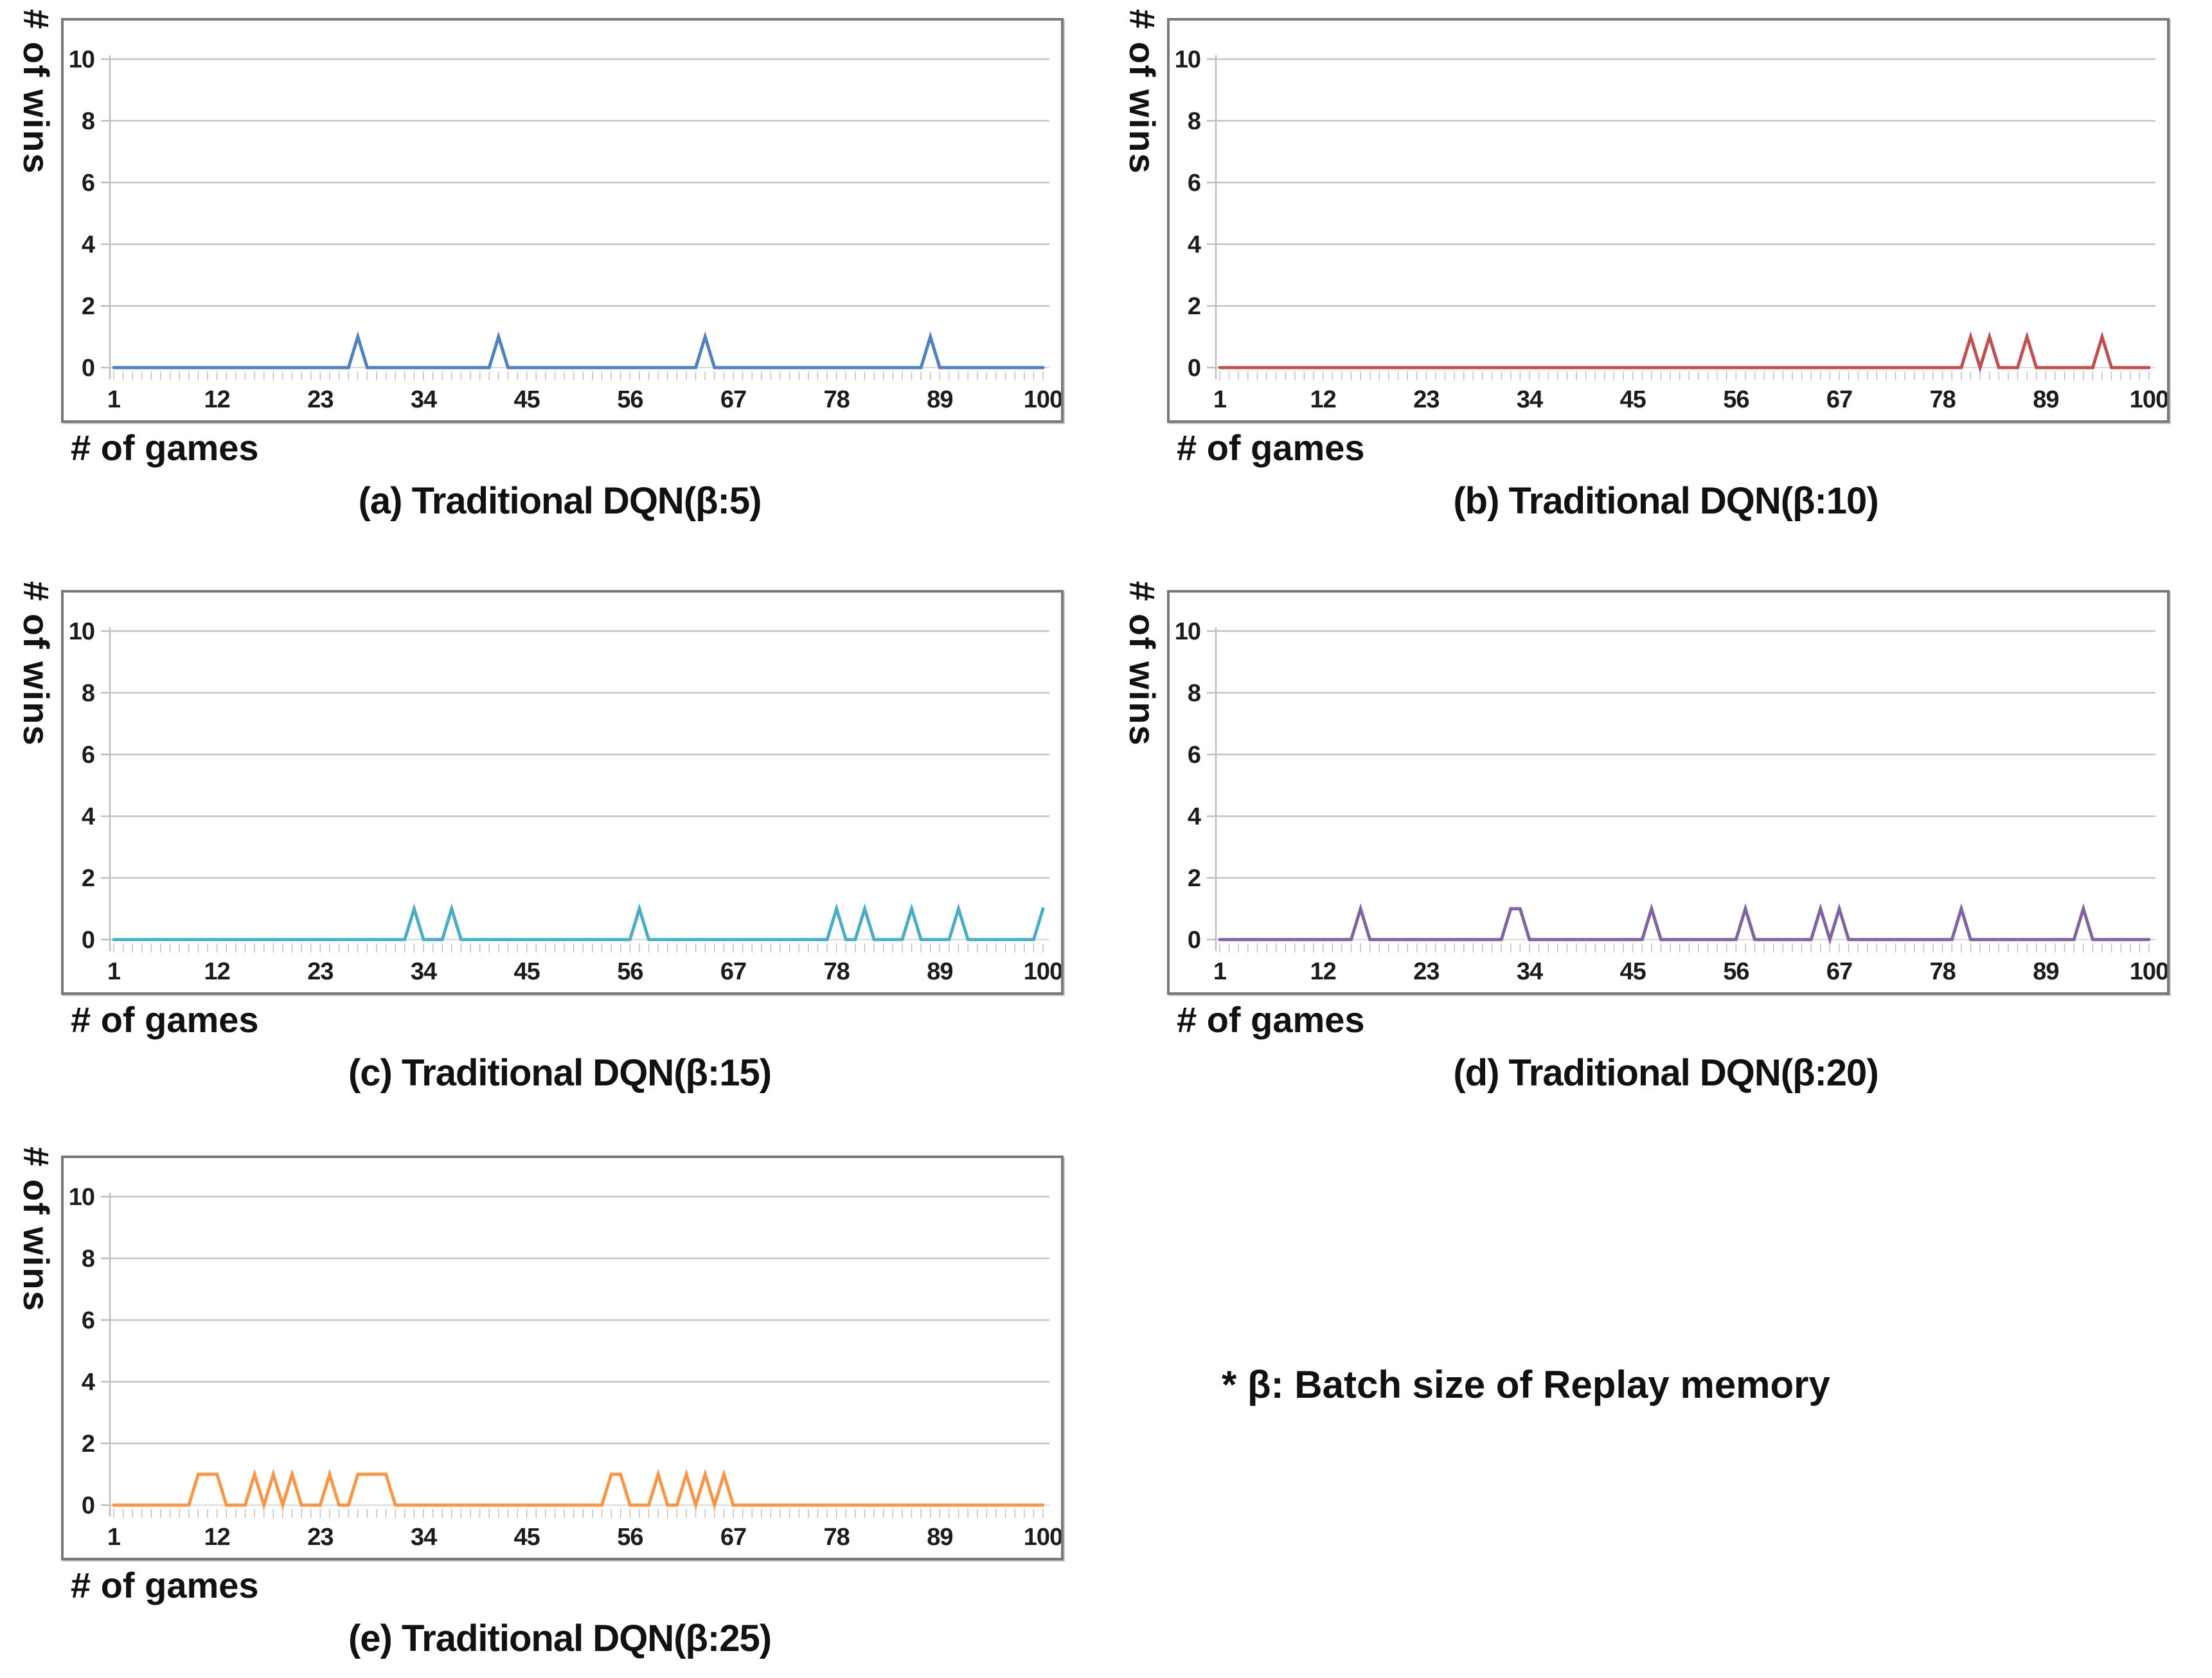 The height and width of the screenshot is (1678, 2212). I want to click on chart-caption-c: (c) Traditional DQN(β:15), so click(560, 1073).